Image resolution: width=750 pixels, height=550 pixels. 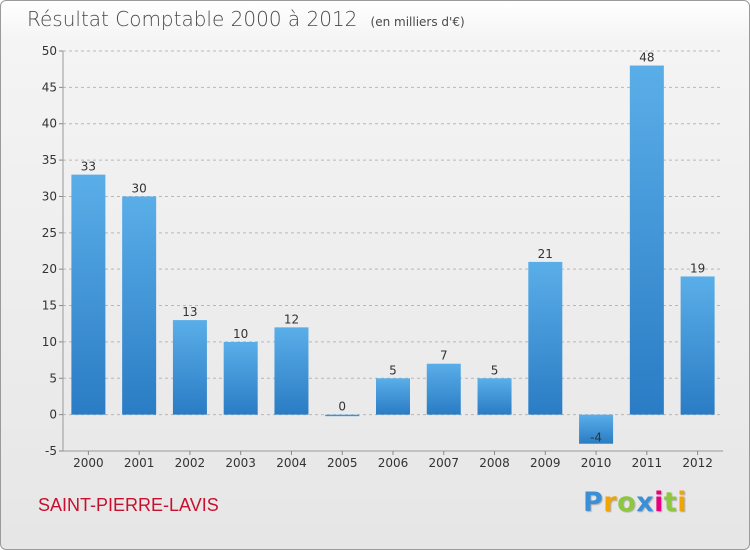 I want to click on value-label-2001: 30, so click(x=139, y=188).